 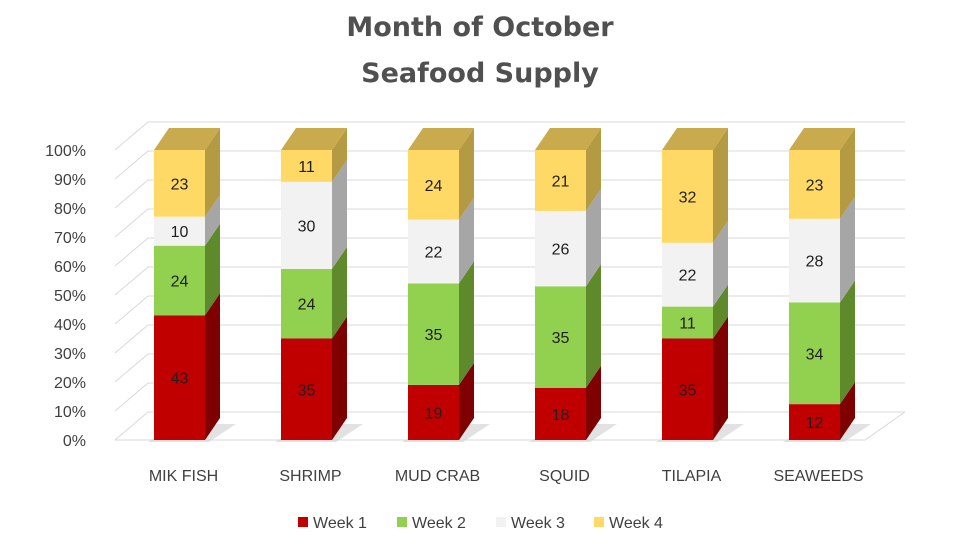 I want to click on y-tick-label: 60%, so click(x=70, y=267).